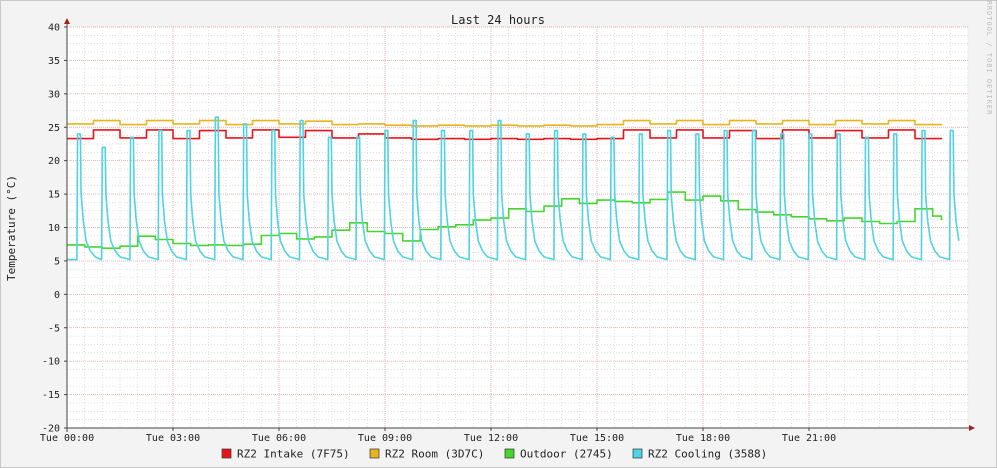 This screenshot has width=997, height=468. What do you see at coordinates (54, 328) in the screenshot?
I see `y-tick-label: -5` at bounding box center [54, 328].